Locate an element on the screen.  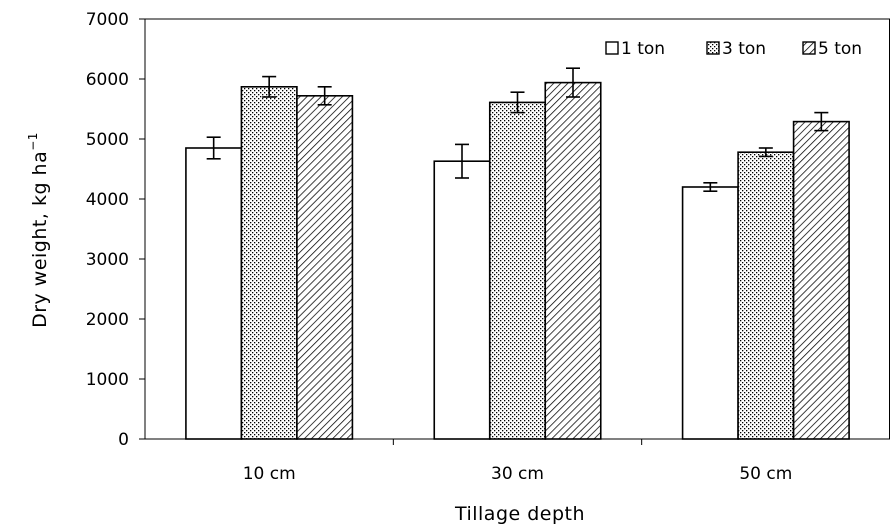
y-tick-label: 2000 is located at coordinates (107, 320).